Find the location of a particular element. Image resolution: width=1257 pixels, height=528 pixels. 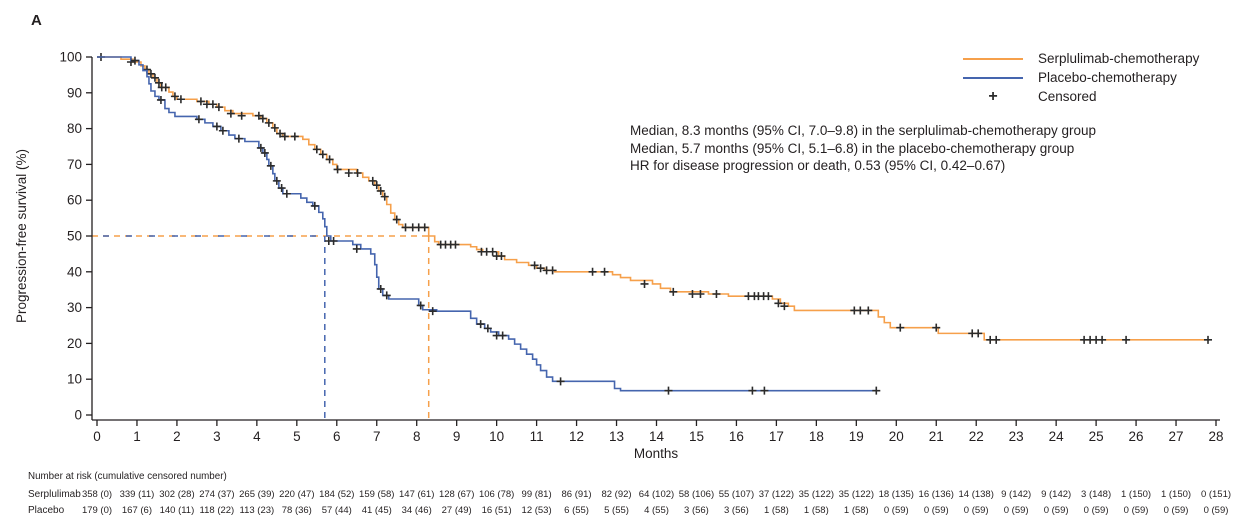

at-risk-cell: 99 (81) is located at coordinates (536, 494).